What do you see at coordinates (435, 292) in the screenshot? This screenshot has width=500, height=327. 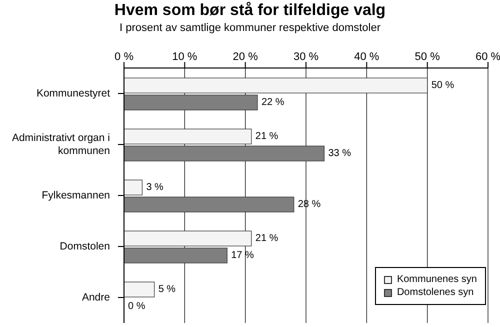 I see `legend-label: Domstolenes syn` at bounding box center [435, 292].